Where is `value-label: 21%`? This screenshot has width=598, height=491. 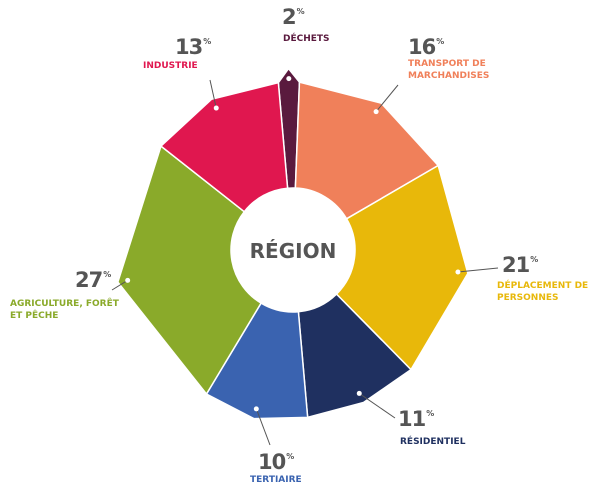 value-label: 21% is located at coordinates (520, 265).